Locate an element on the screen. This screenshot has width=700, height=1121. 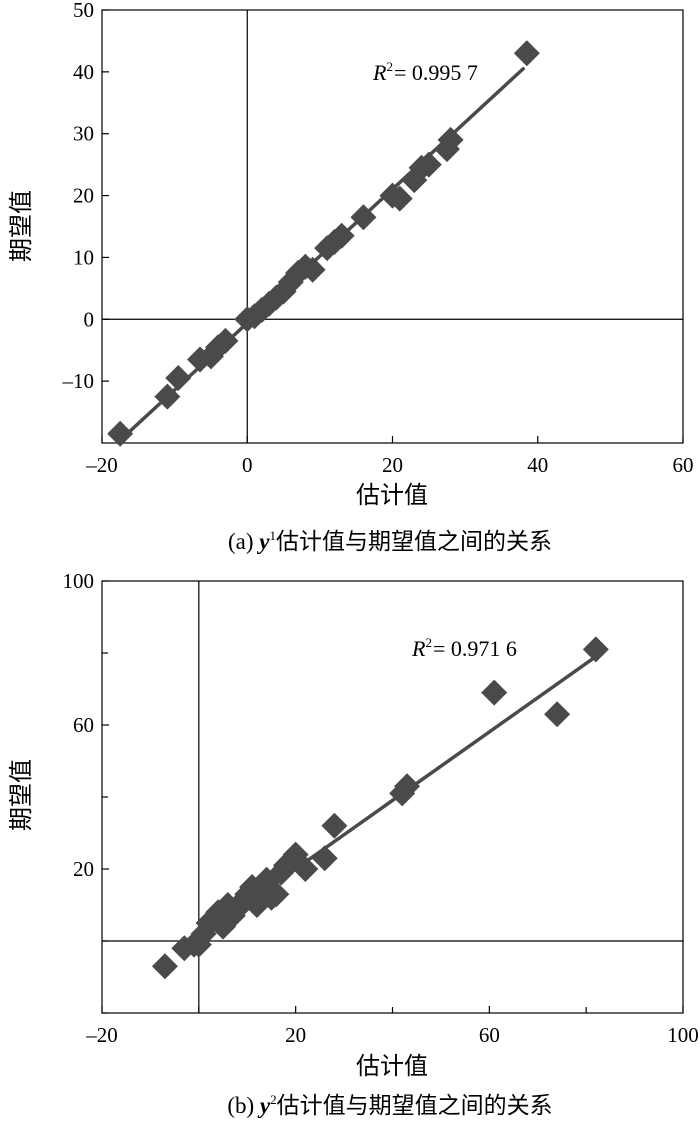
x-tick-label: 0 is located at coordinates (247, 465).